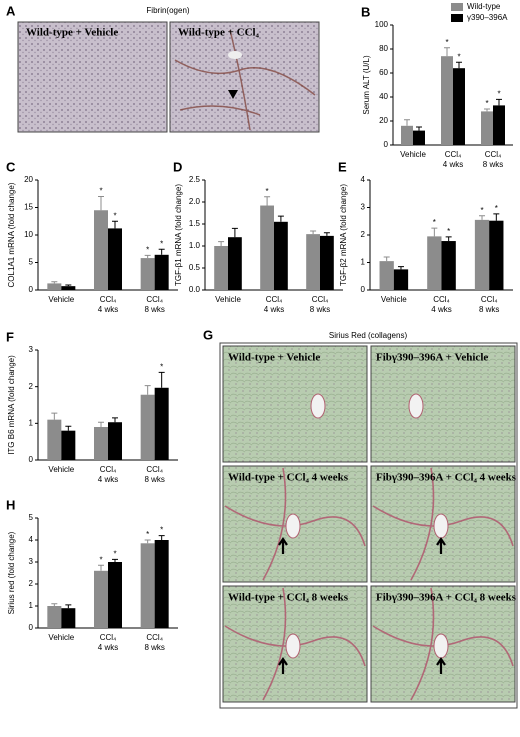  I want to click on y-tick-label: 80, so click(383, 48).